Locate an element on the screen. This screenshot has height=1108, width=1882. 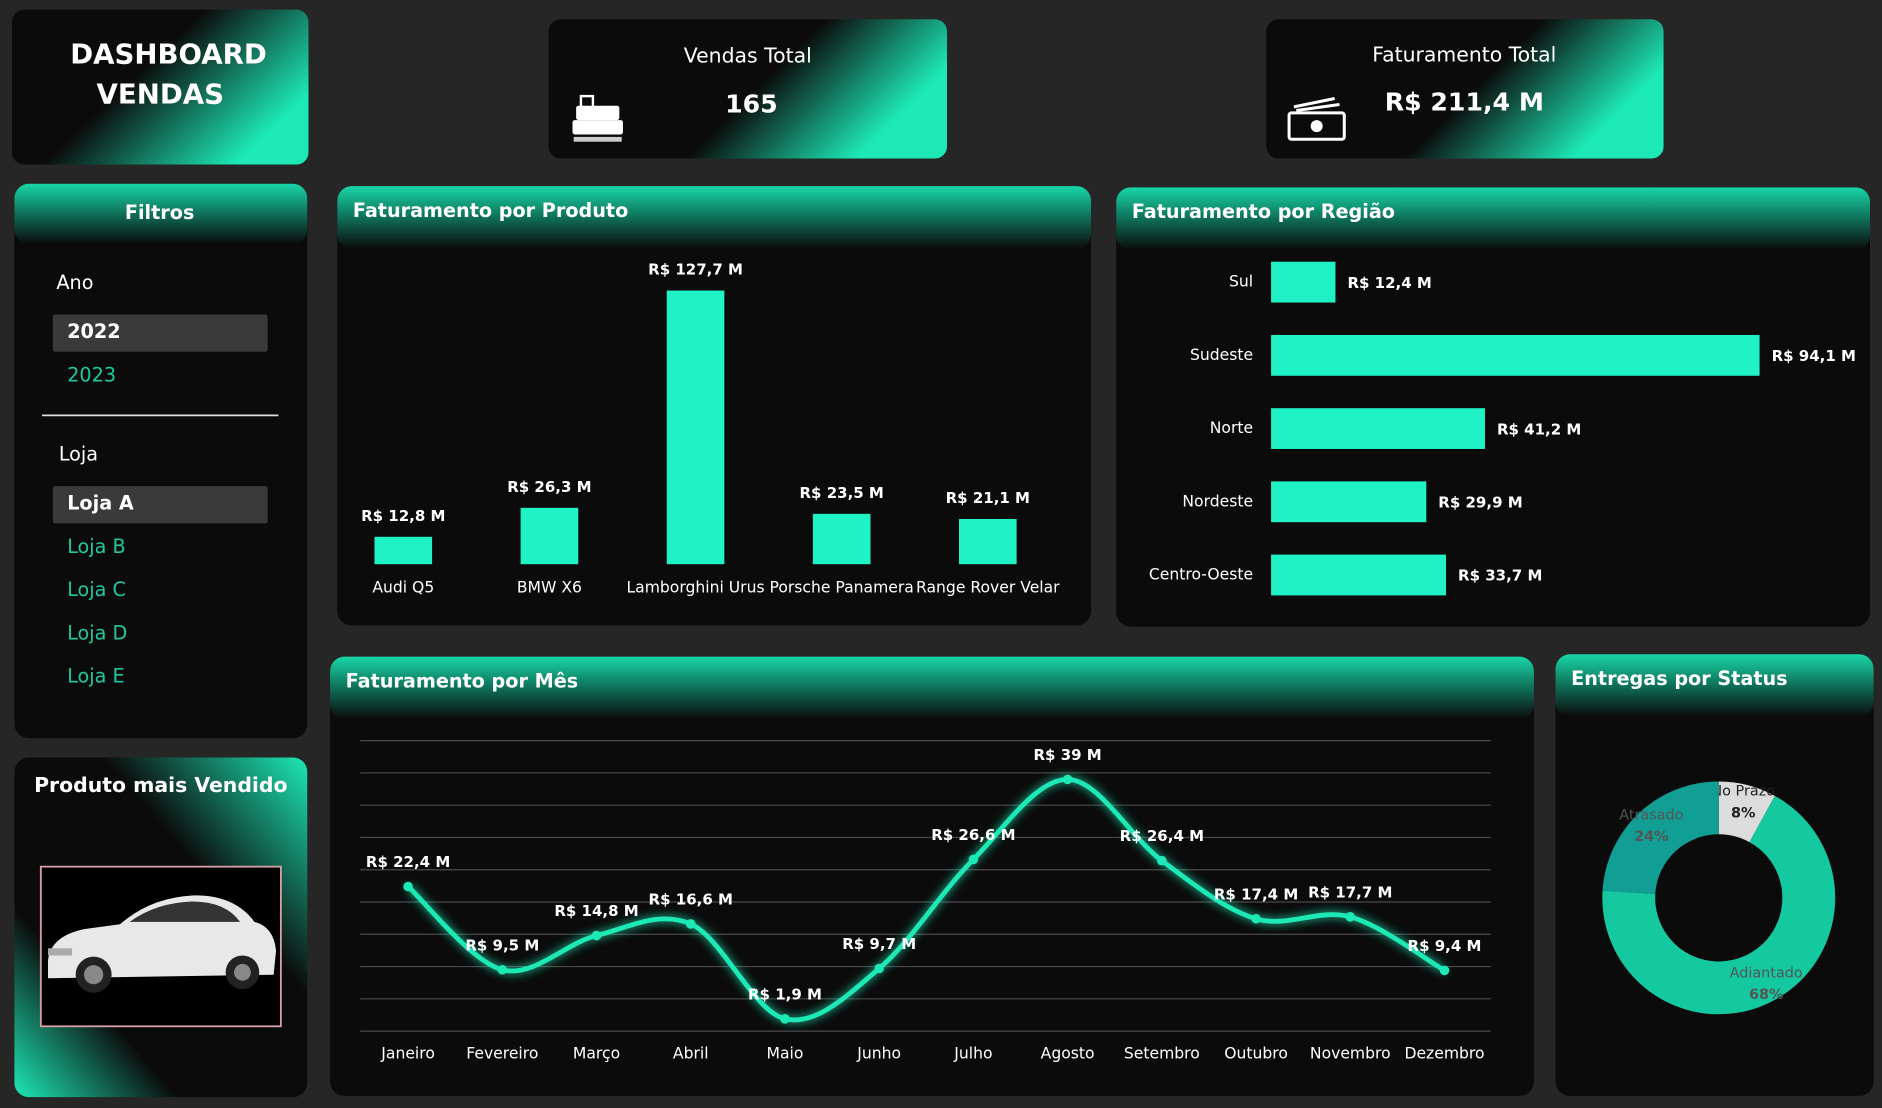
x-tick-label: Audi Q5 is located at coordinates (403, 588).